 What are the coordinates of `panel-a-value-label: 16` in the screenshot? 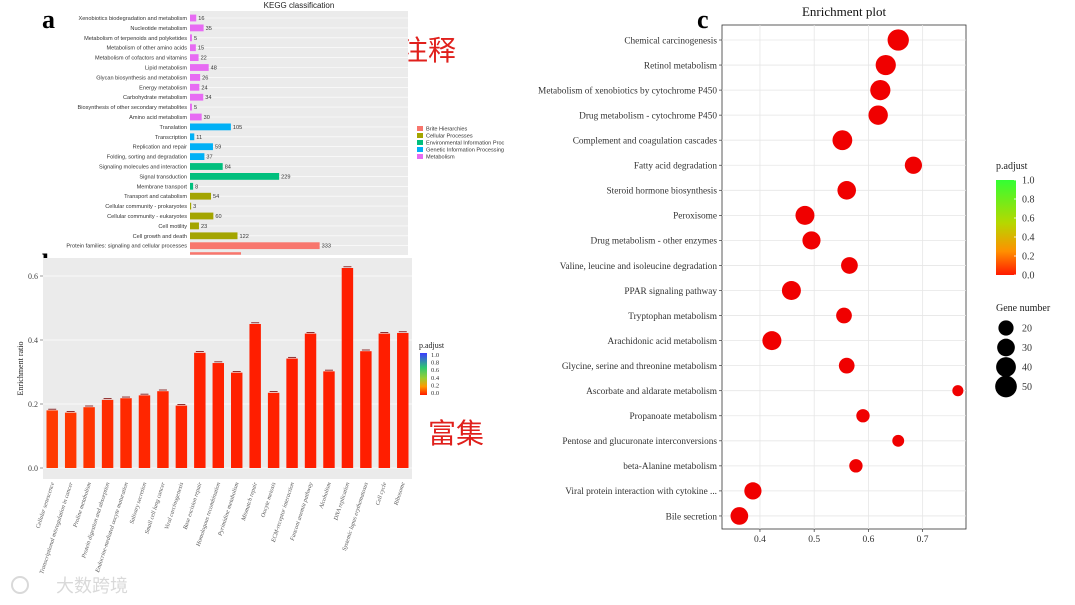 It's located at (201, 19).